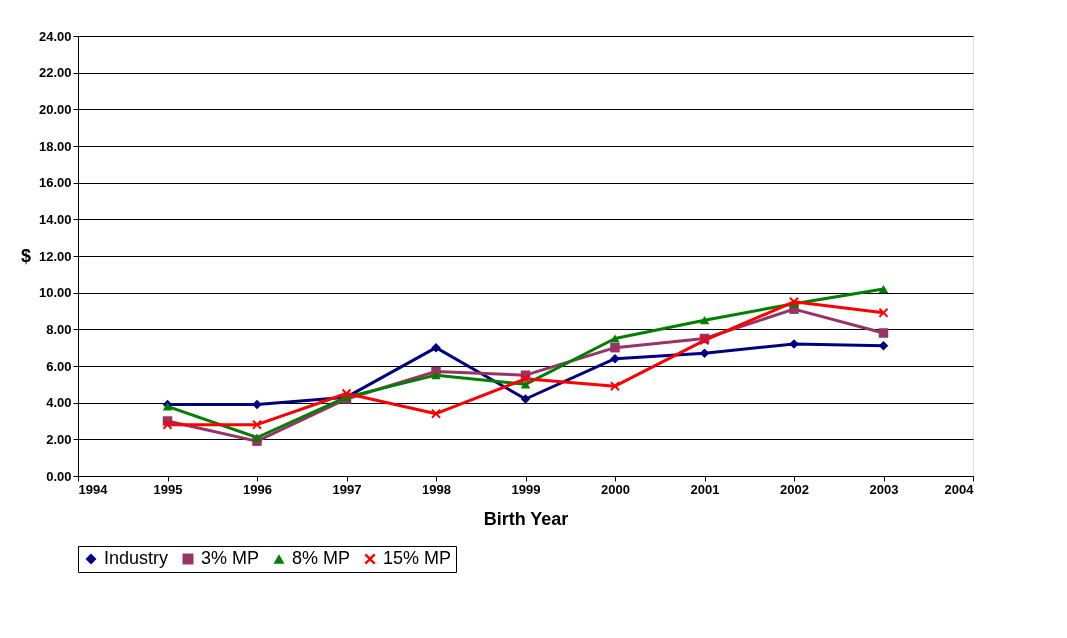 This screenshot has height=638, width=1067. I want to click on y-tick-label: 22.00, so click(55, 73).